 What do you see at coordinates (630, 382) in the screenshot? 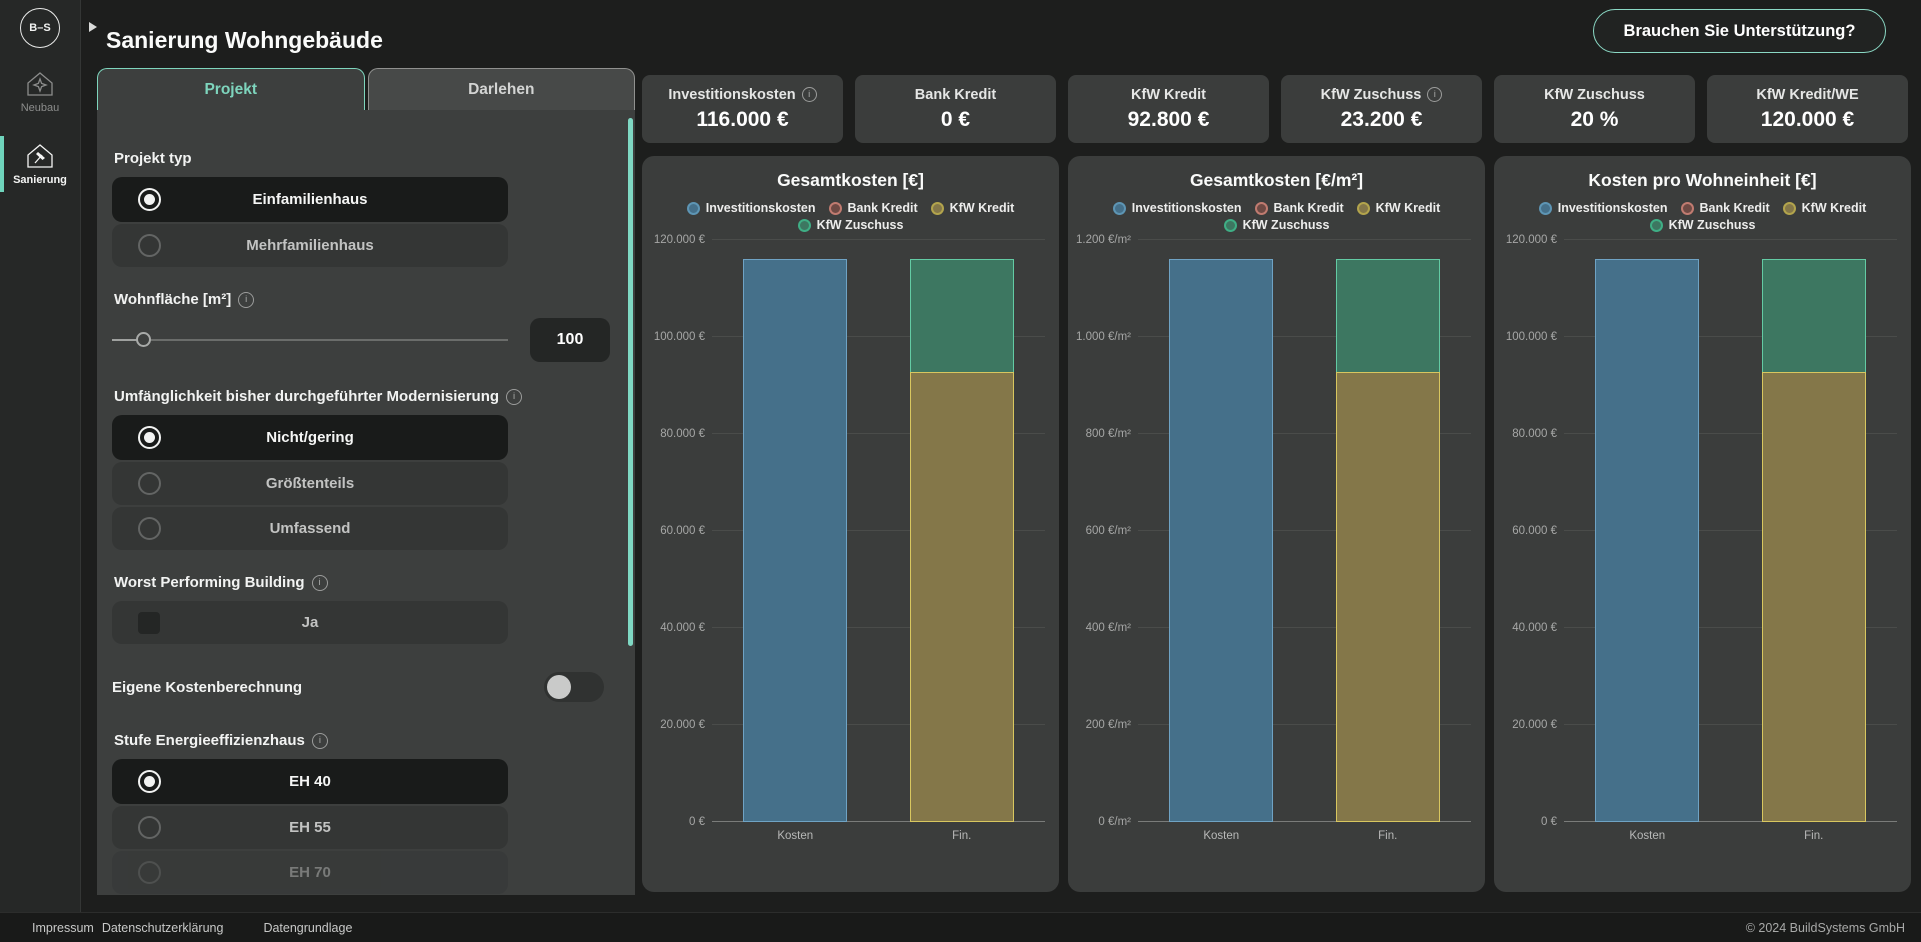
I see `scrollbar` at bounding box center [630, 382].